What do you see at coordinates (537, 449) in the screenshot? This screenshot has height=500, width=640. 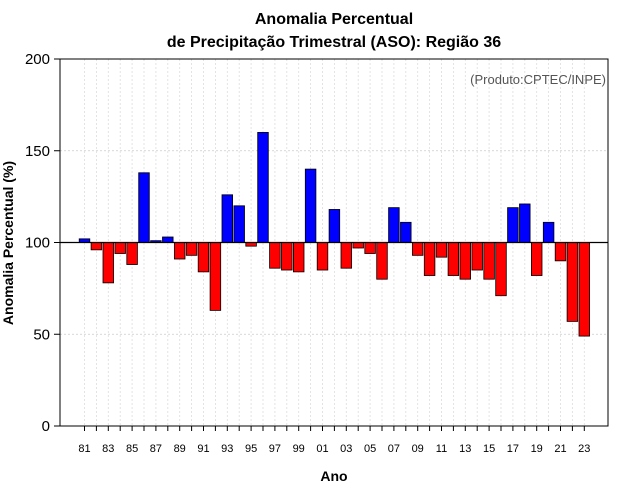 I see `x-tick-label: 19` at bounding box center [537, 449].